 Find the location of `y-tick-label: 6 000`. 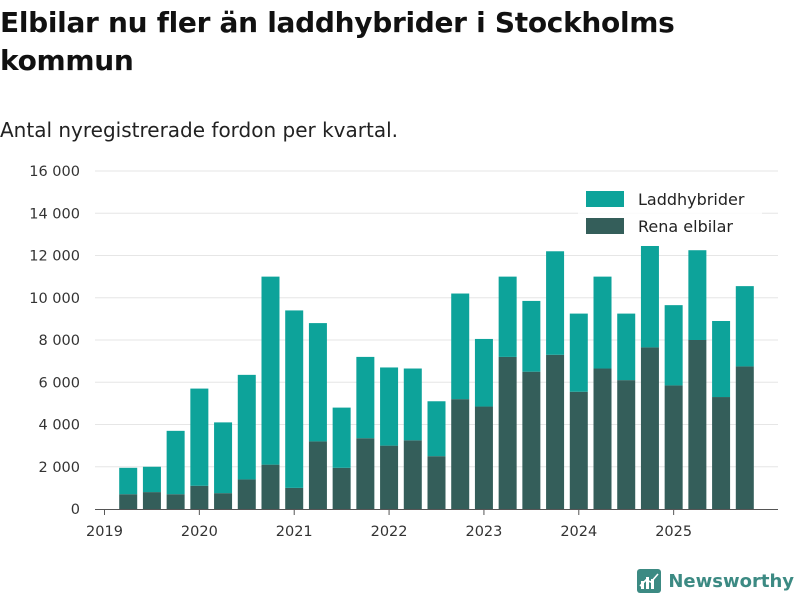

y-tick-label: 6 000 is located at coordinates (59, 383).